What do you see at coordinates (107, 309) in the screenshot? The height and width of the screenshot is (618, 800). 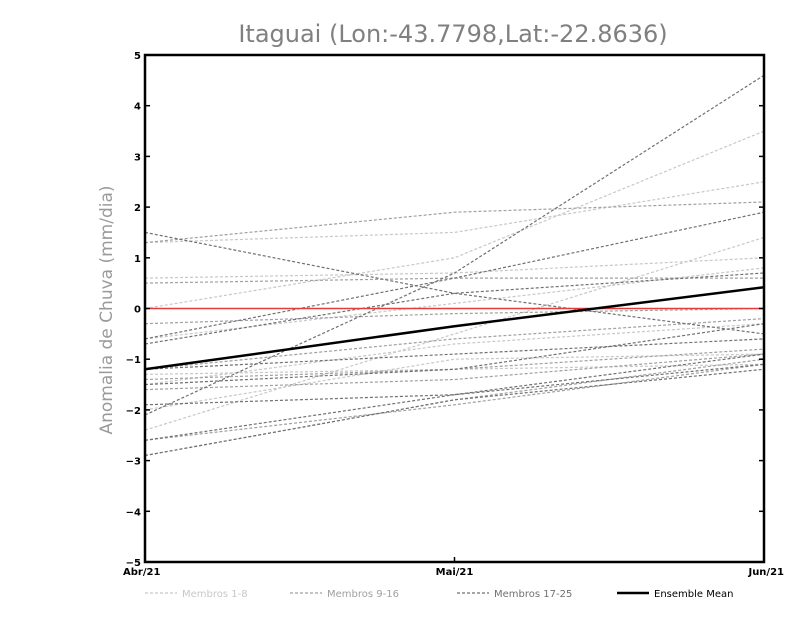 I see `y-axis-label: Anomalia de Chuva (mm/dia)` at bounding box center [107, 309].